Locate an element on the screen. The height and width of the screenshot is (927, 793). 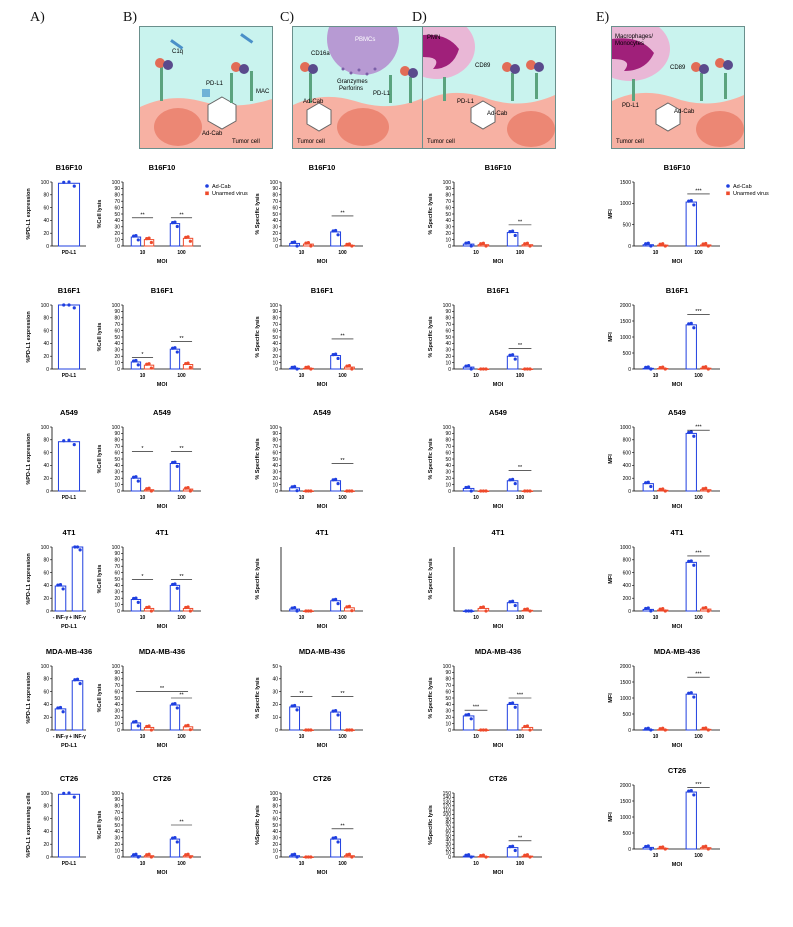
y-tick-label: 70 is located at coordinates (117, 686).